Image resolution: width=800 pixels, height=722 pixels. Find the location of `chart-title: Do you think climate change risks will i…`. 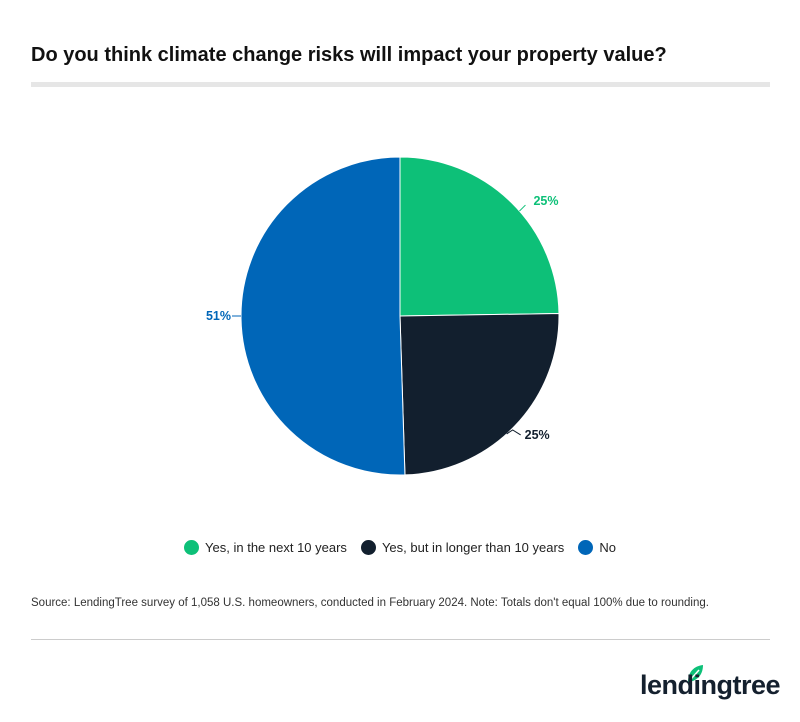

chart-title: Do you think climate change risks will i… is located at coordinates (349, 55).